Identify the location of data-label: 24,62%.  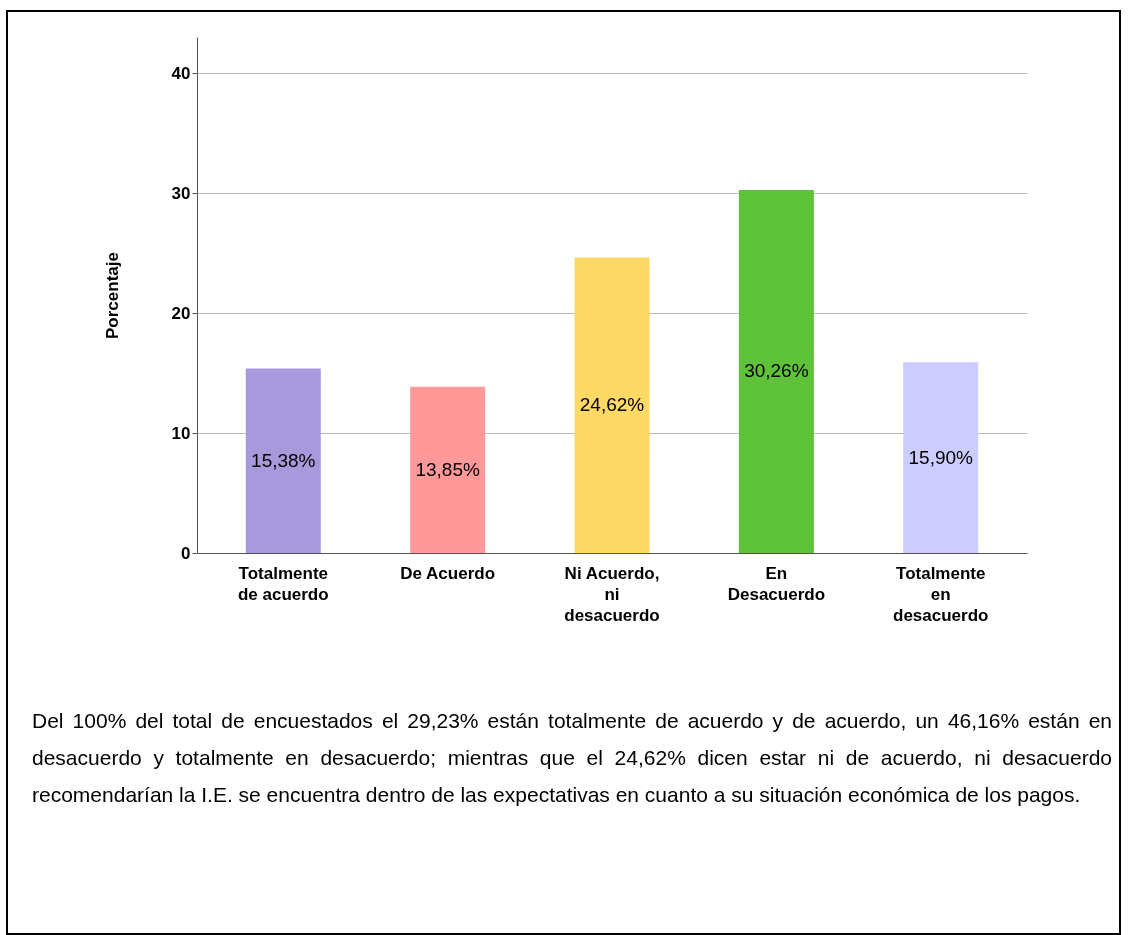
(612, 405).